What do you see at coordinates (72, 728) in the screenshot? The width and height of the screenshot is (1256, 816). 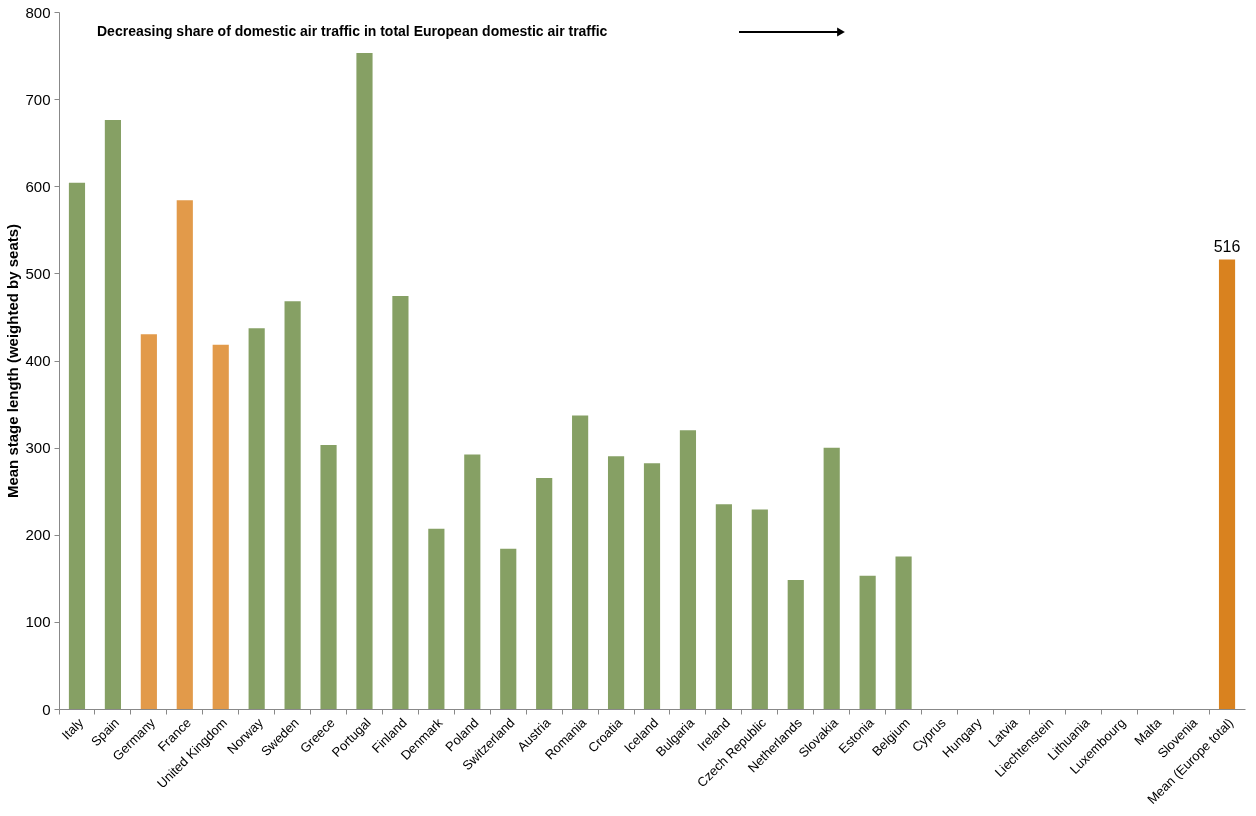 I see `x-tick-label: Italy` at bounding box center [72, 728].